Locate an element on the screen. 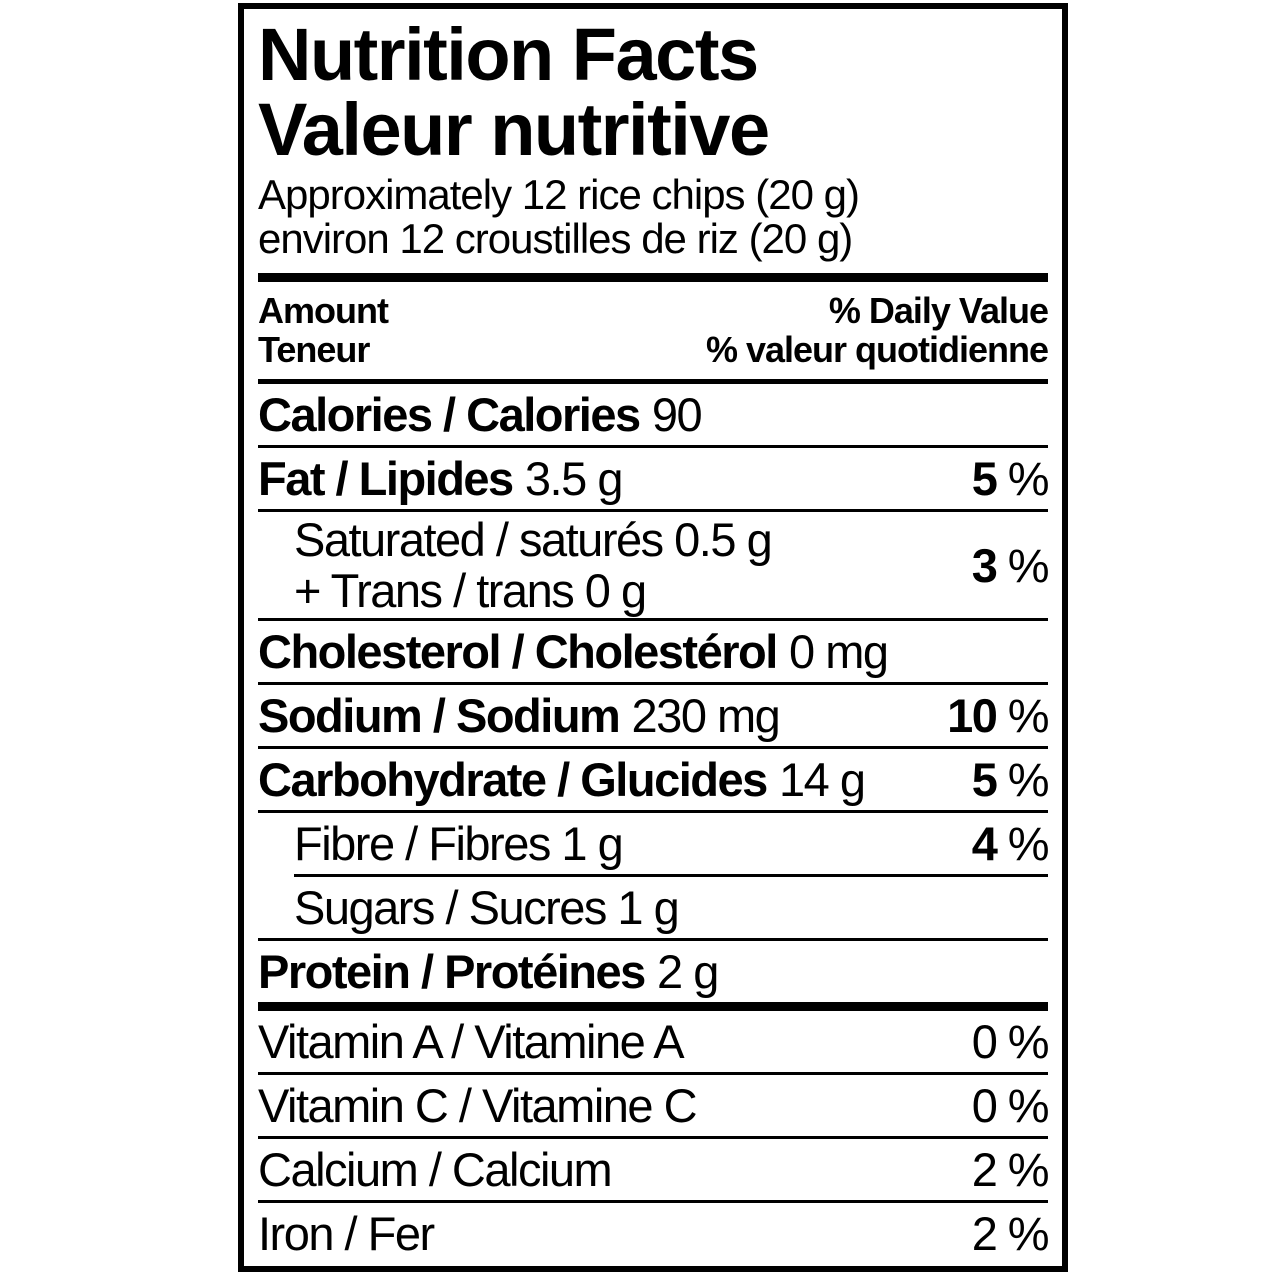 The height and width of the screenshot is (1280, 1280). saturated-line: Saturated / saturés 0.5 g is located at coordinates (533, 539).